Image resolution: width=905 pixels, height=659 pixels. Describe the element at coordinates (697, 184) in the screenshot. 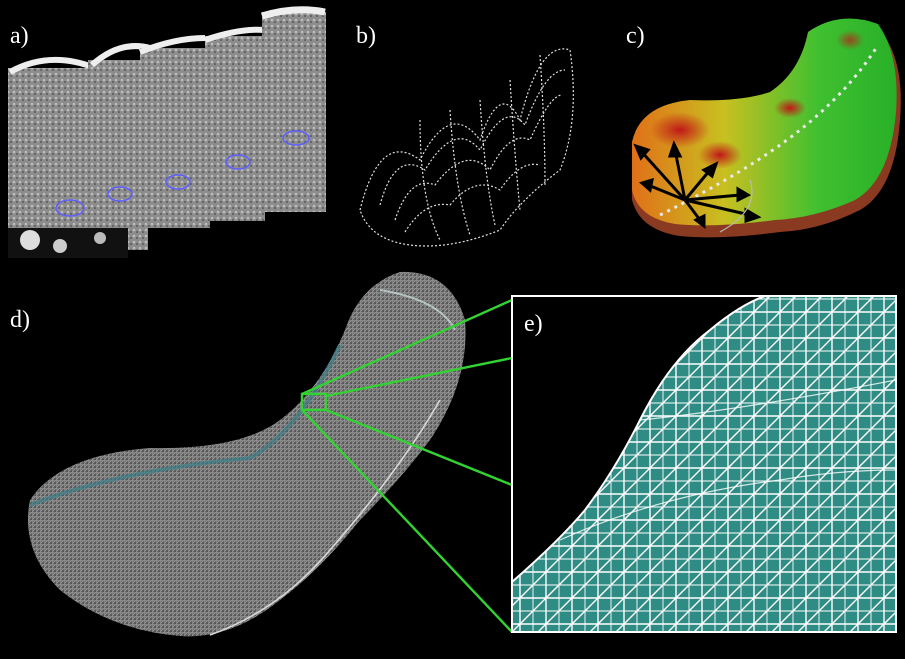

I see `direction-arrows` at that location.